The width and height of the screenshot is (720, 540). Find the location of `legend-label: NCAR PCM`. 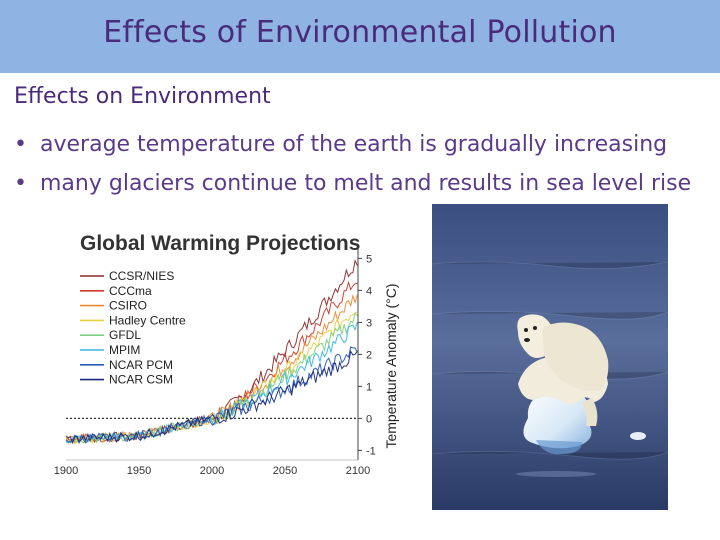

legend-label: NCAR PCM is located at coordinates (141, 365).